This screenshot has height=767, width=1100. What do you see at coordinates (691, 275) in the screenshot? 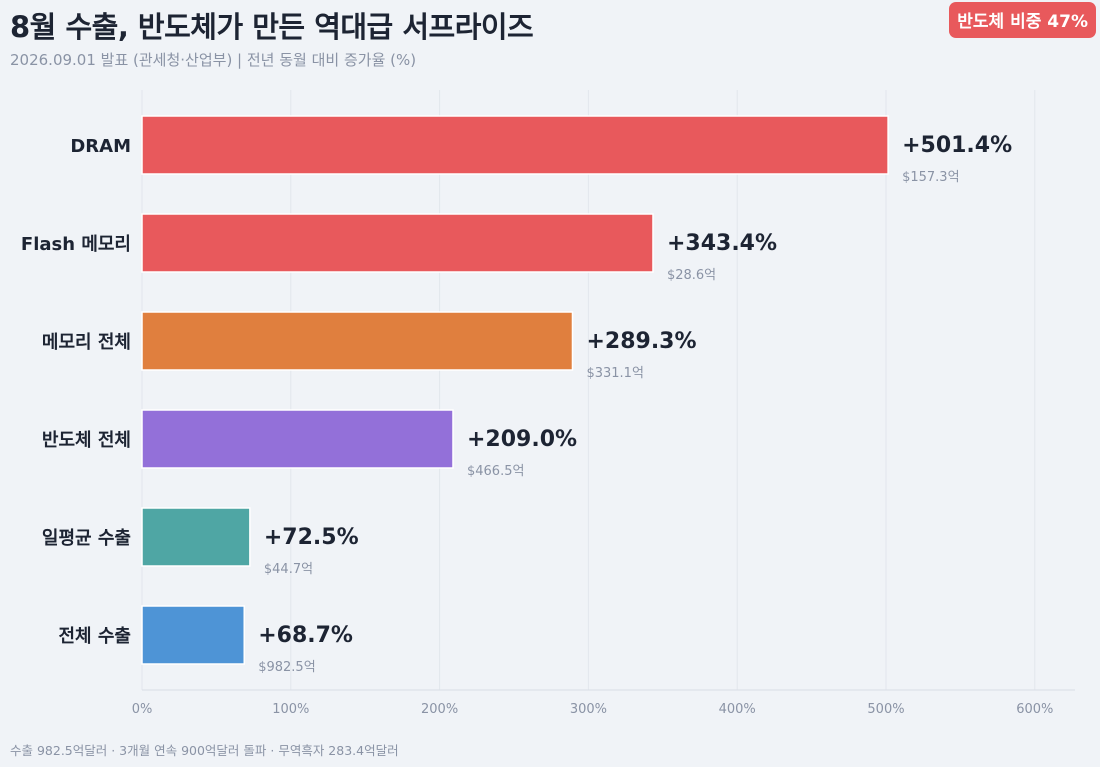
I see `amount-label: $28.6억` at bounding box center [691, 275].